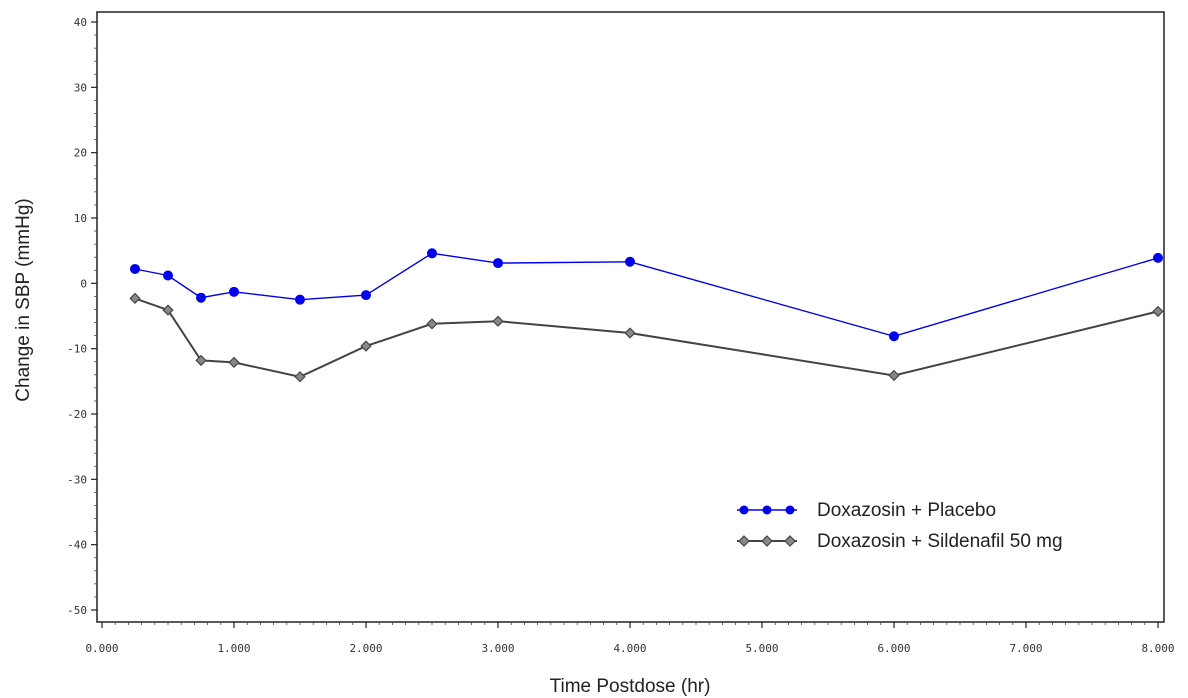 The image size is (1188, 698). I want to click on legend-entry-placebo: Doxazosin + Placebo, so click(866, 510).